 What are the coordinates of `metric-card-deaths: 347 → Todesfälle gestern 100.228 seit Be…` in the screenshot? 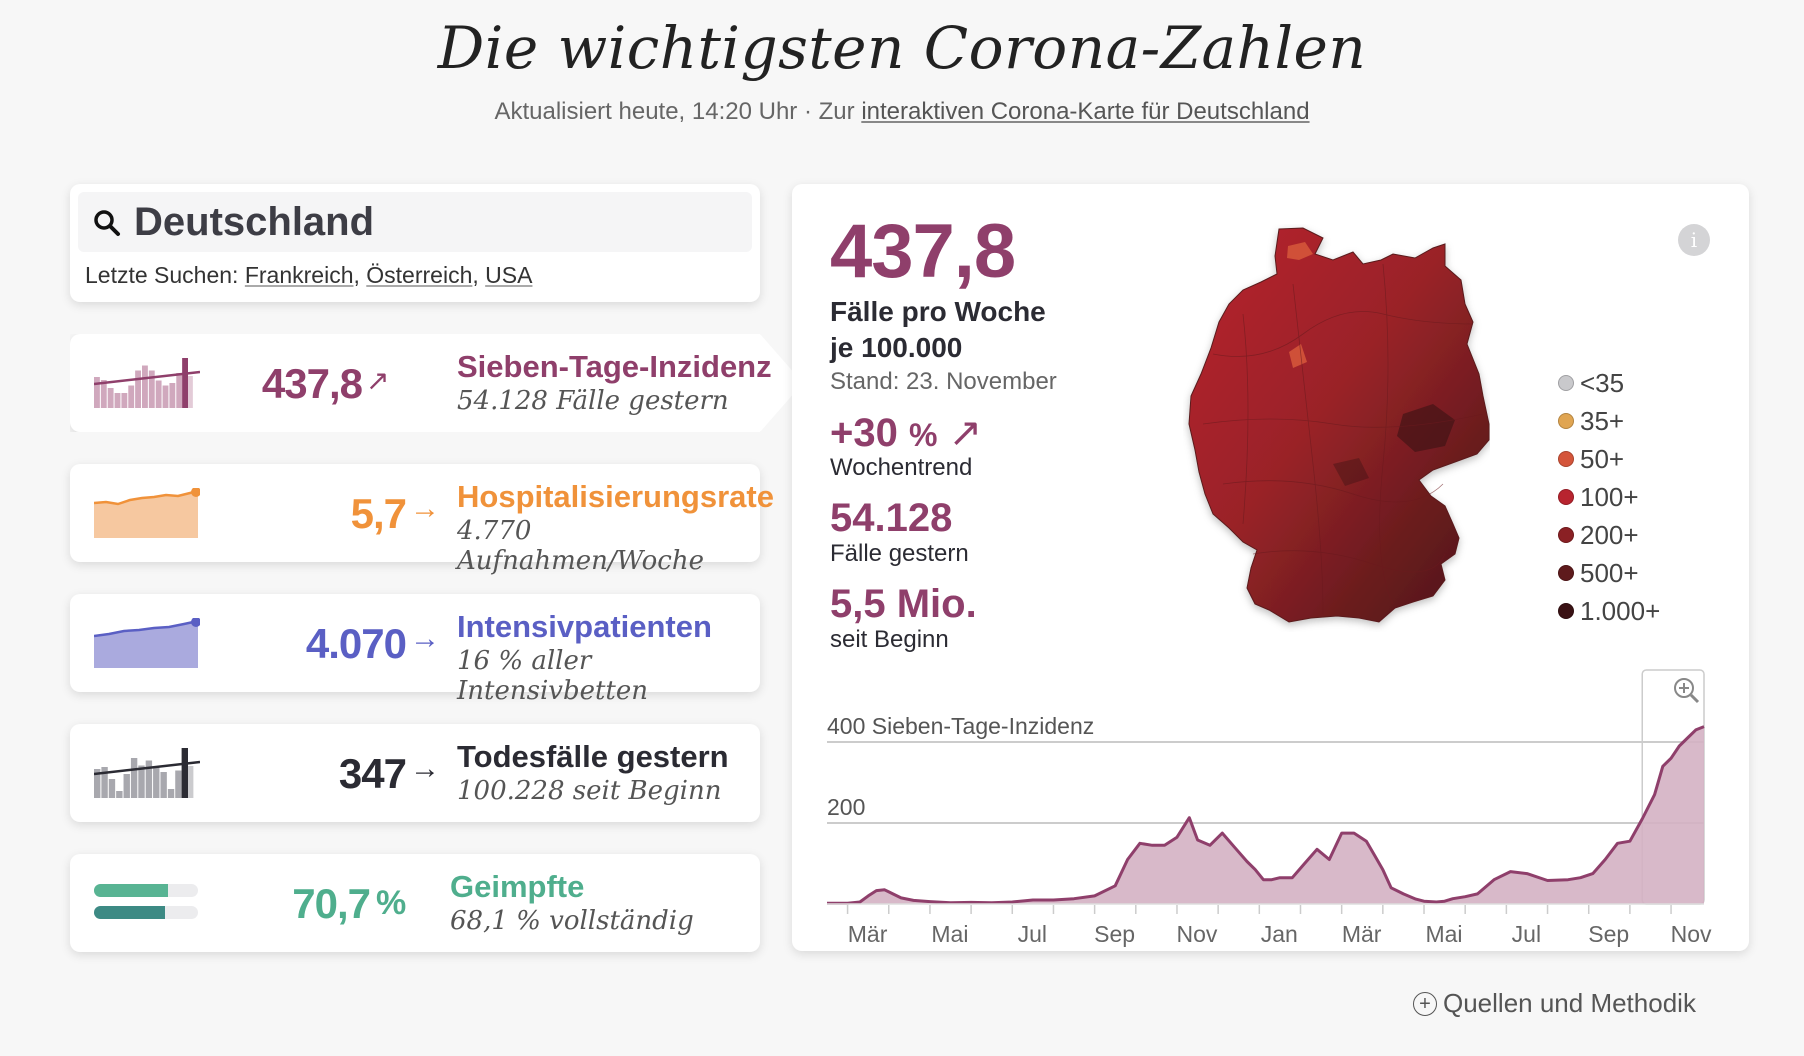 It's located at (415, 773).